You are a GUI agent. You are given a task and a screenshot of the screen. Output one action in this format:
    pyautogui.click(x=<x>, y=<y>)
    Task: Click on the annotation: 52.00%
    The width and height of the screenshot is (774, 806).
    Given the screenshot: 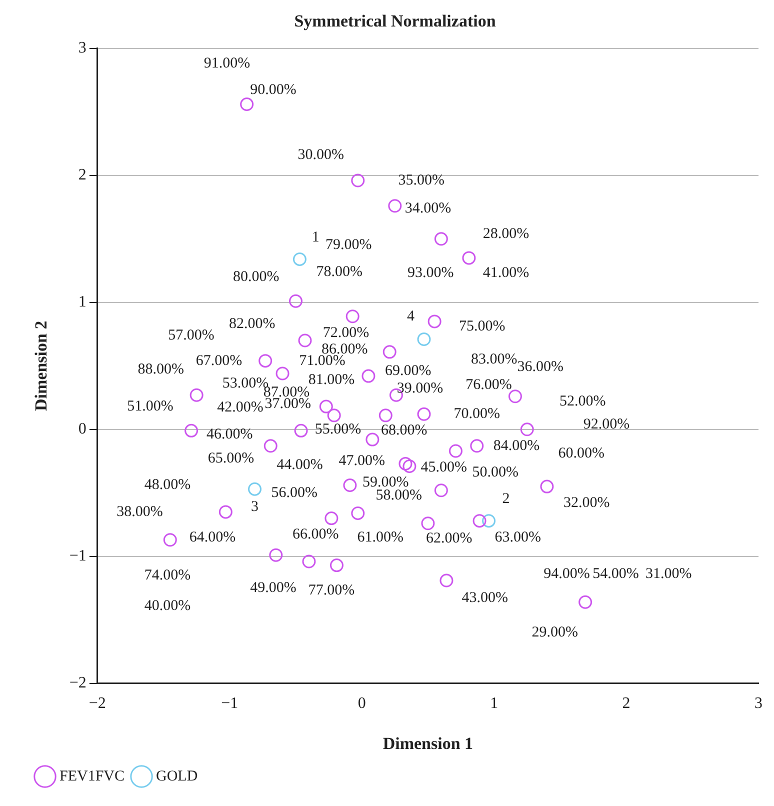 What is the action you would take?
    pyautogui.click(x=583, y=401)
    